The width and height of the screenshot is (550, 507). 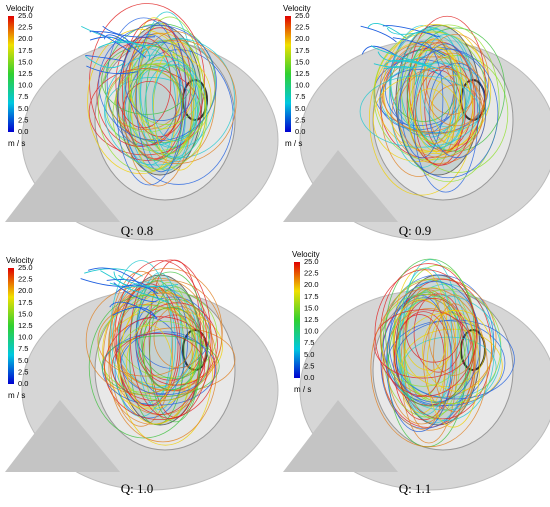 I want to click on colorbar, so click(x=11, y=326).